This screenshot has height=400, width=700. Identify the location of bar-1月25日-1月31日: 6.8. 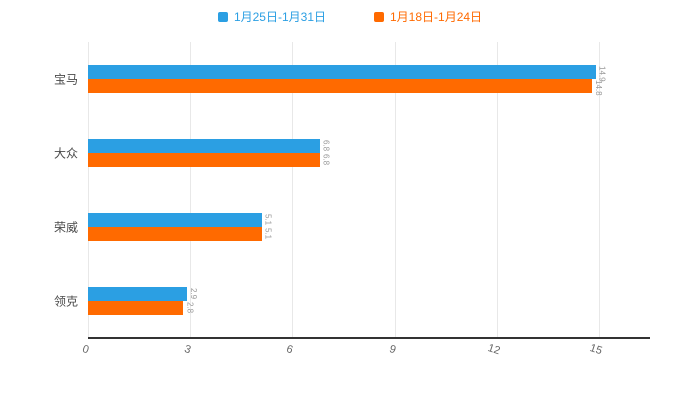
(209, 146).